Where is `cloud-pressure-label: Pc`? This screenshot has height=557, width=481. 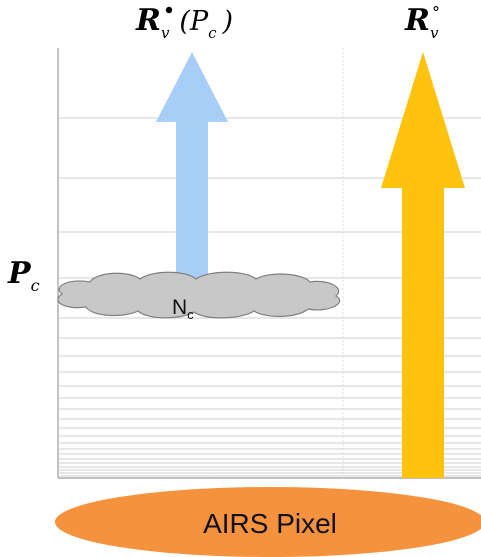
cloud-pressure-label: Pc is located at coordinates (23, 275).